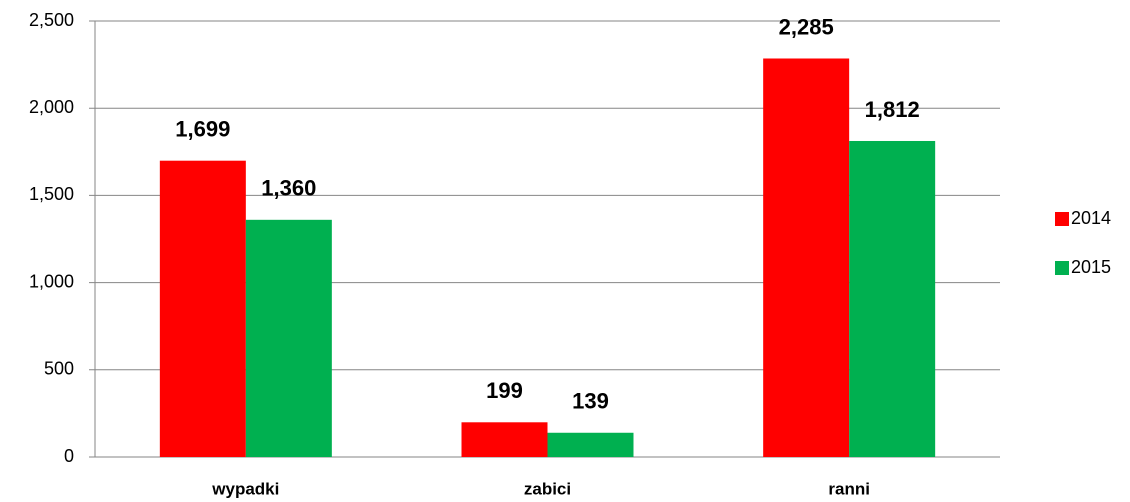  I want to click on y-tick-label: 0, so click(69, 456).